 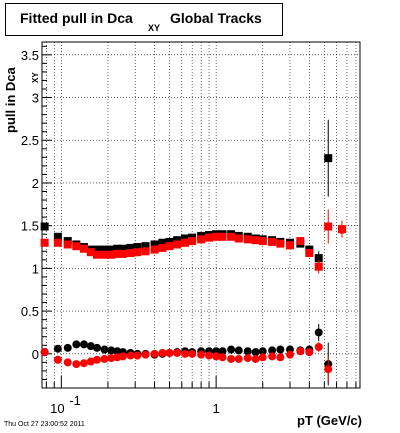 I want to click on y-tick-label: 3.5, so click(x=30, y=55).